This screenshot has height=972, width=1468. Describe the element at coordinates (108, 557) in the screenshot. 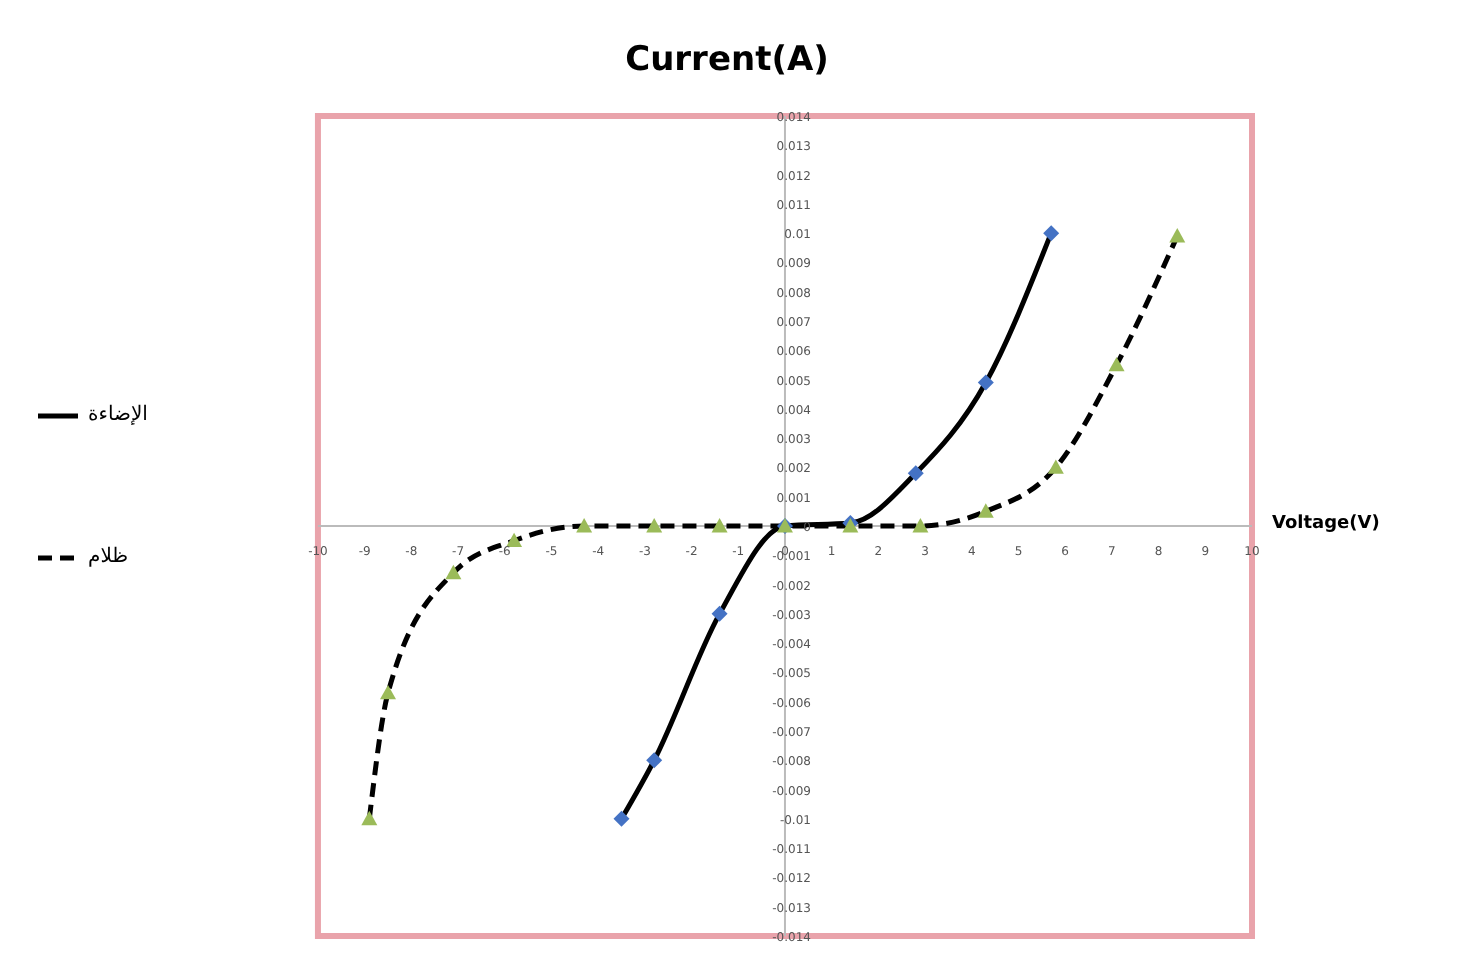

I see `legend-label: ظلام` at that location.